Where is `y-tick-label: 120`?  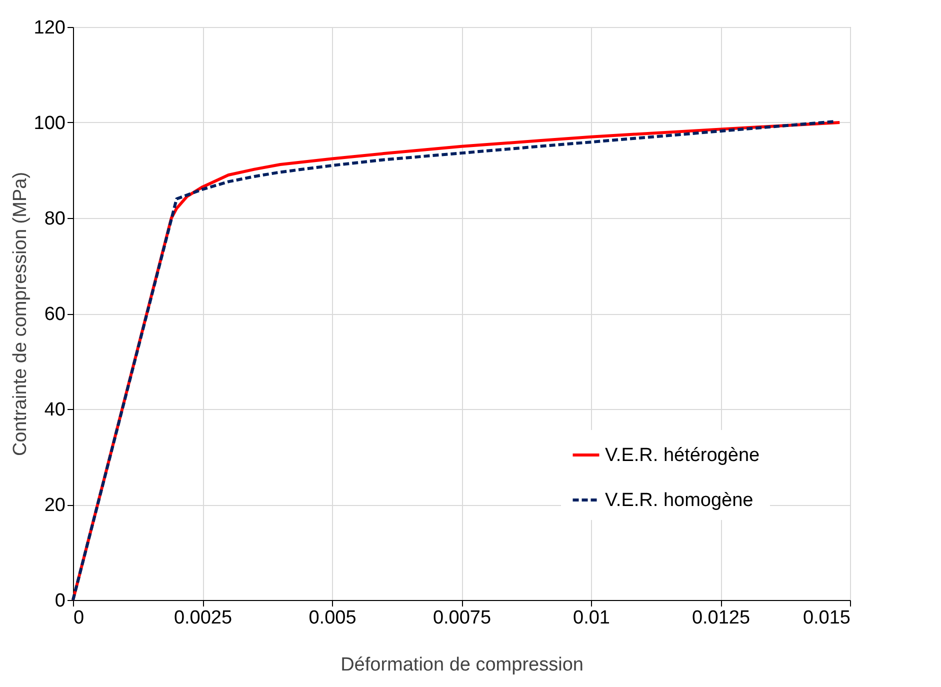
y-tick-label: 120 is located at coordinates (50, 28).